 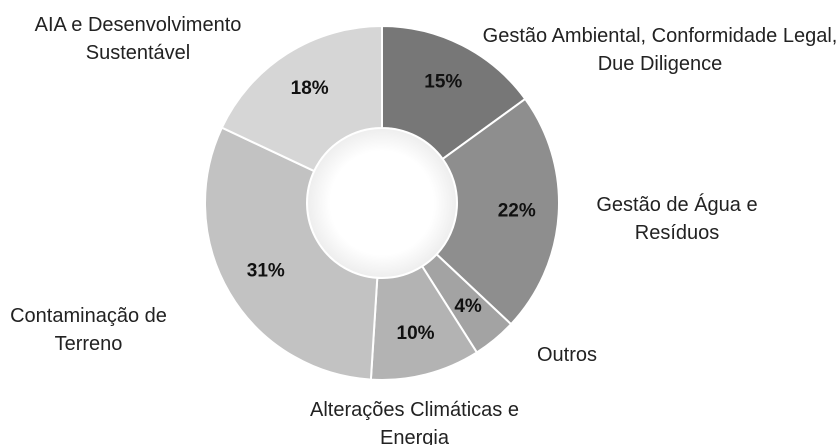 What do you see at coordinates (266, 271) in the screenshot?
I see `value-label: 31%` at bounding box center [266, 271].